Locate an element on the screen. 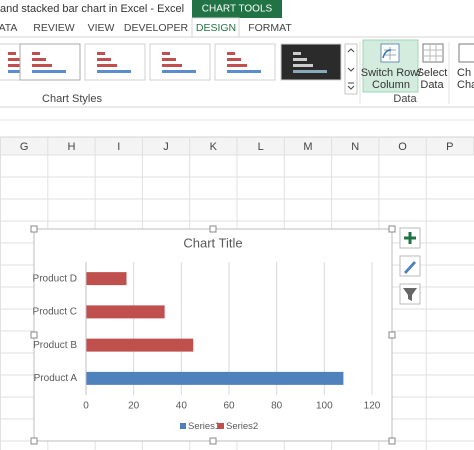  window-title: and stacked bar chart in Excel - Excel is located at coordinates (92, 9).